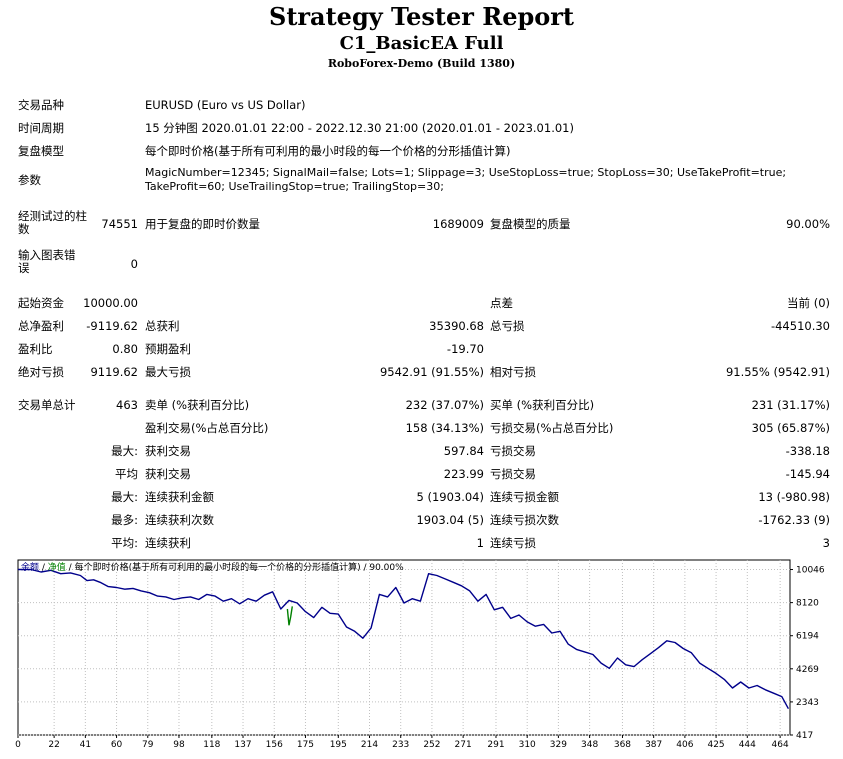 The image size is (843, 759). I want to click on spread-label: 点差, so click(501, 303).